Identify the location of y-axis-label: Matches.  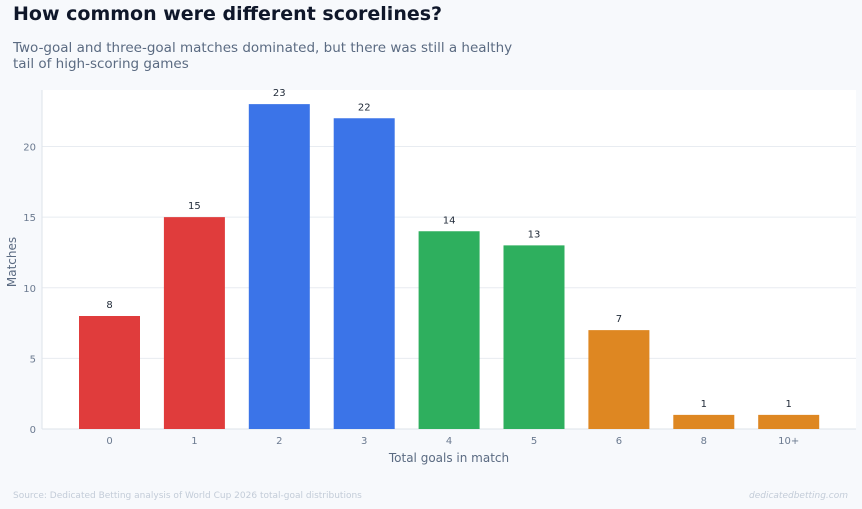
(12, 262).